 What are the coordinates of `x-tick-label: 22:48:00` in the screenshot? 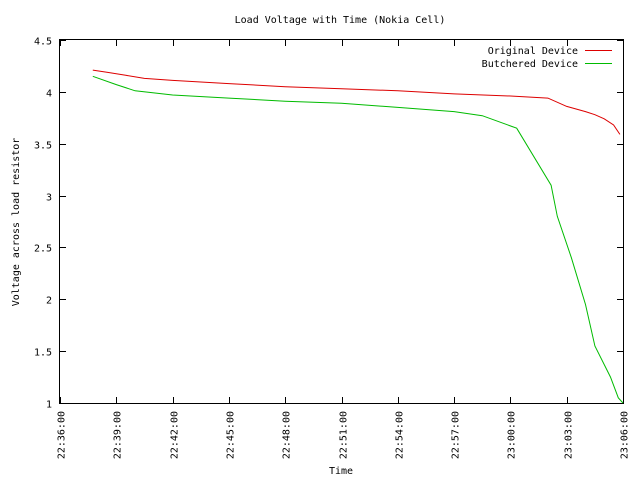 It's located at (287, 435).